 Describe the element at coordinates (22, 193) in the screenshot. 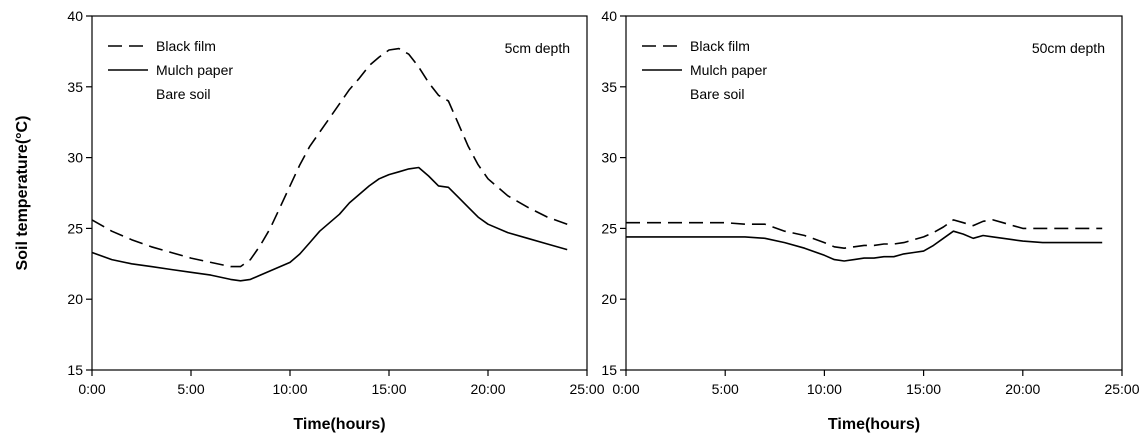

I see `y-axis-title: Soil temperature(°C)` at that location.